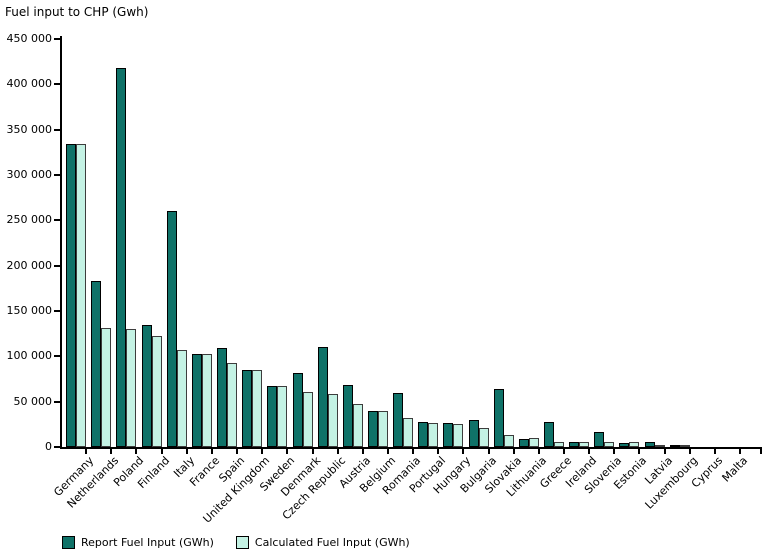 This screenshot has width=768, height=558. Describe the element at coordinates (33, 401) in the screenshot. I see `y-axis-label: 50 000` at that location.